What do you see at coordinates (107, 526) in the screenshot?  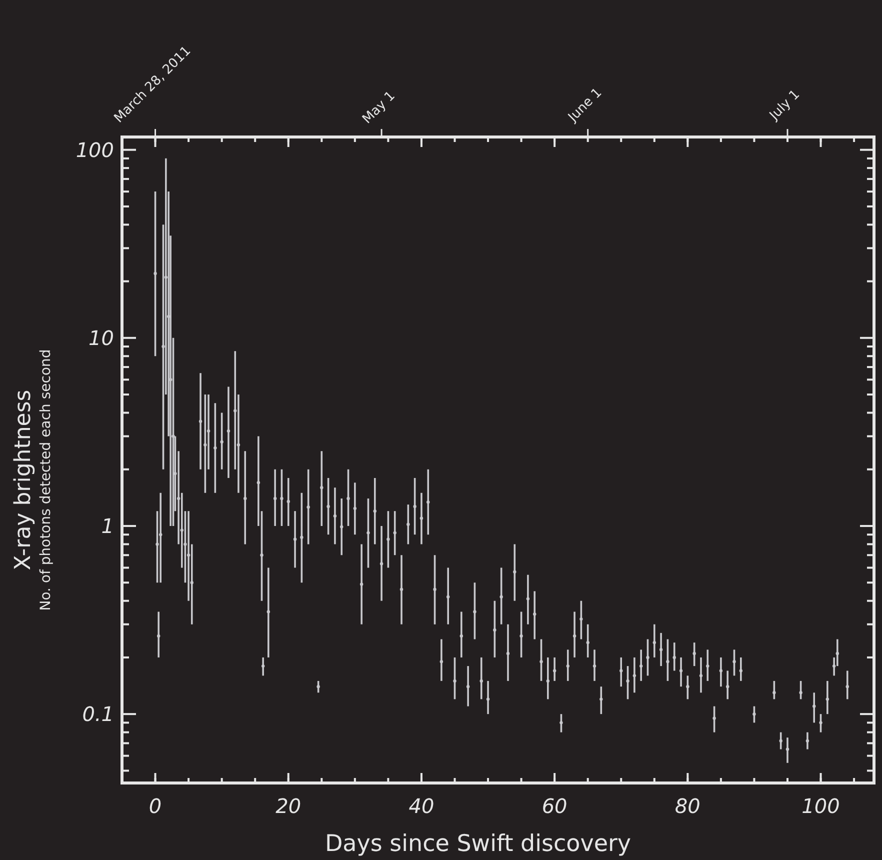 I see `y-tick-label: 1` at bounding box center [107, 526].